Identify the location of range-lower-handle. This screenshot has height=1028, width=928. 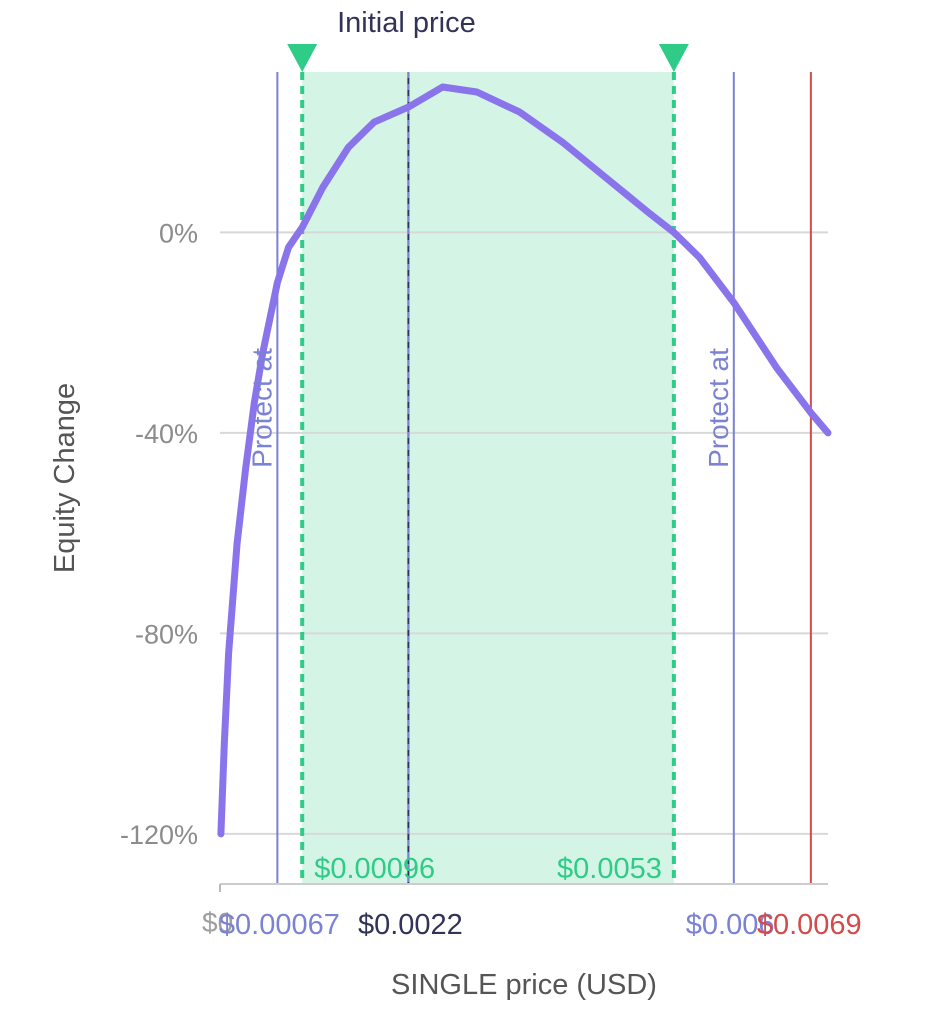
(302, 58).